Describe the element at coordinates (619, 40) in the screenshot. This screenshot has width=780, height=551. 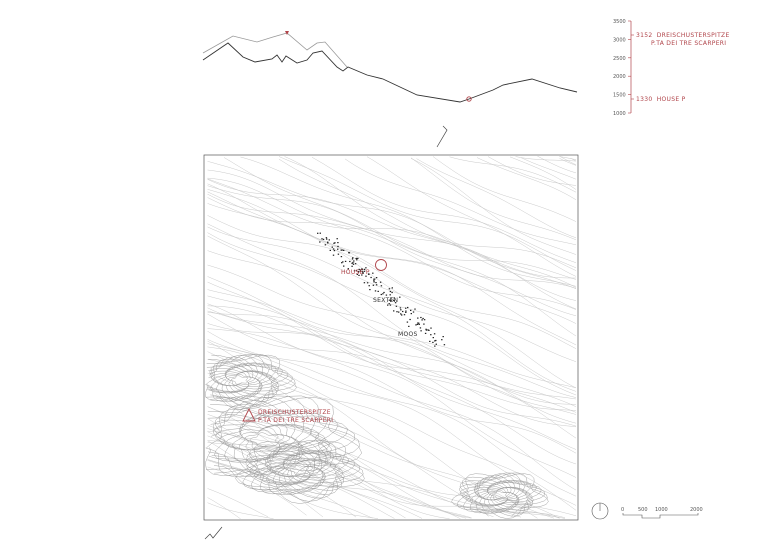
I see `axis-tick-label: 3000` at that location.